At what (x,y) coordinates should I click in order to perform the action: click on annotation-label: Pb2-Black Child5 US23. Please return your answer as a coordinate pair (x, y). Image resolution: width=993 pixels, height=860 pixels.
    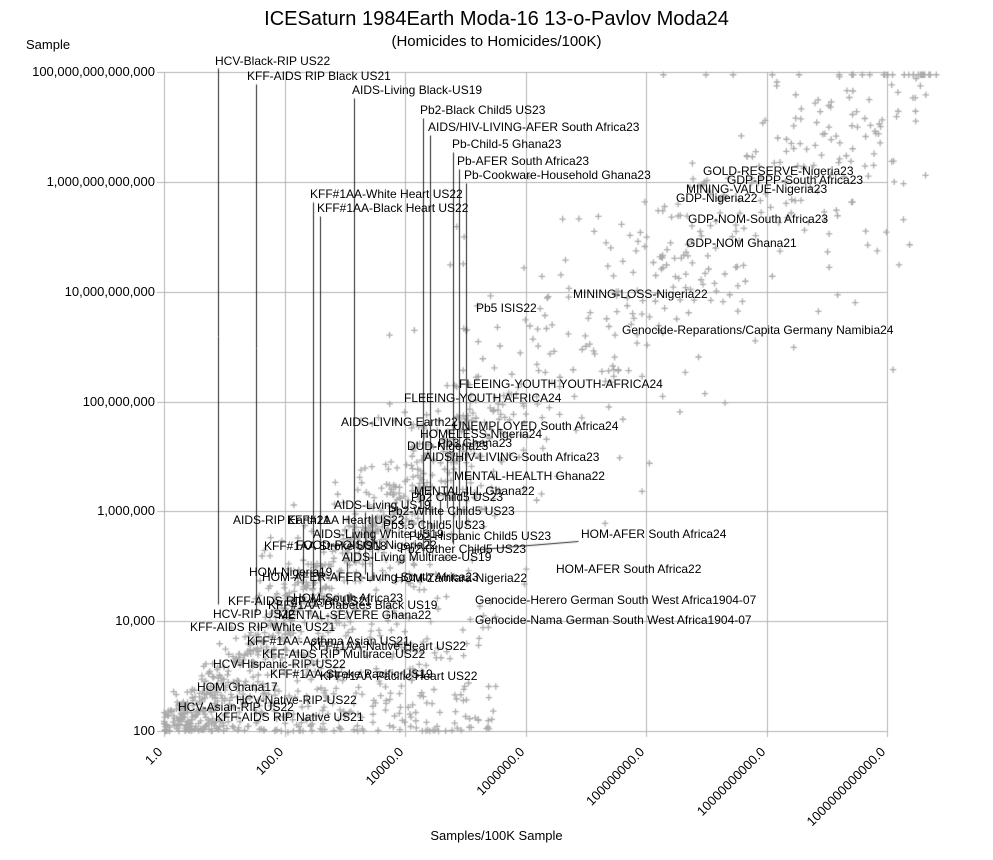
    Looking at the image, I should click on (483, 110).